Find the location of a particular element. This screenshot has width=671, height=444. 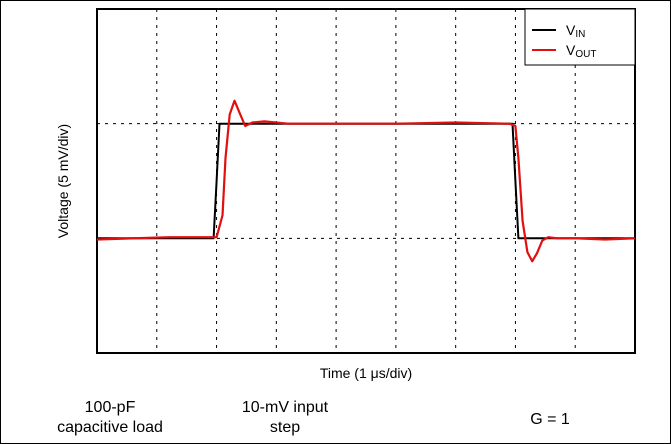

legend-vout-label: VOUT is located at coordinates (581, 51).